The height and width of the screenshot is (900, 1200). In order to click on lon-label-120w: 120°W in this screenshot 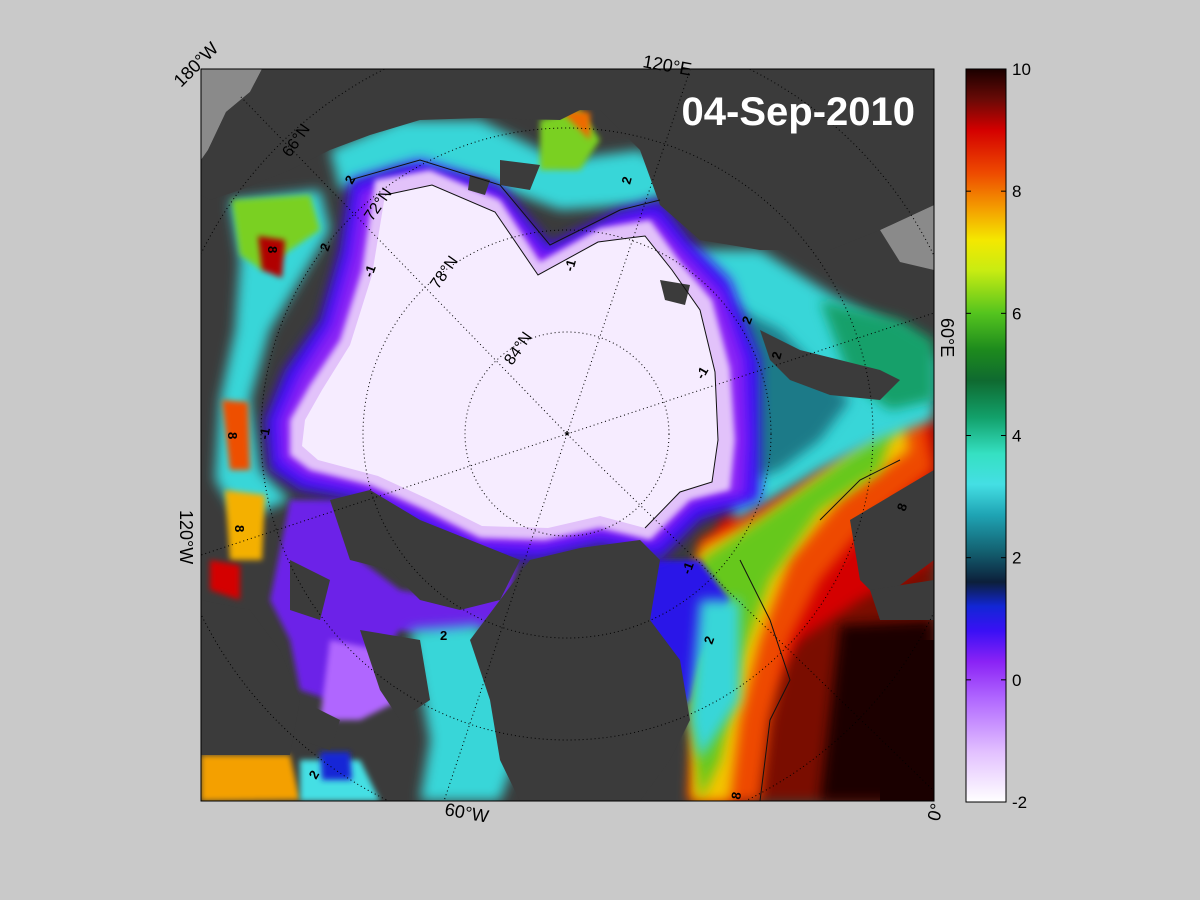, I will do `click(186, 537)`.